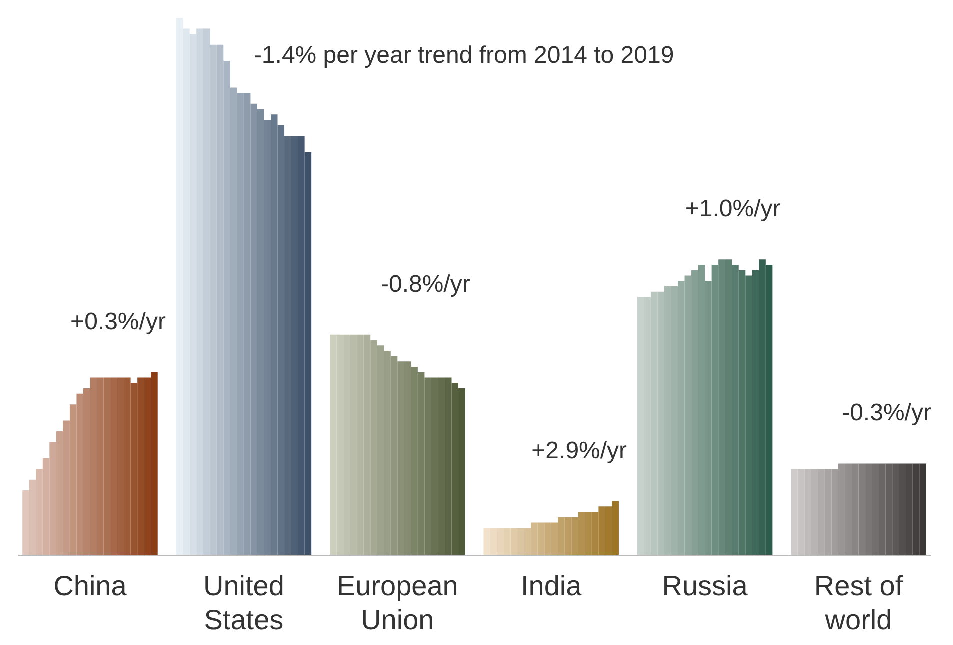  I want to click on annotation: +1.0%/yr, so click(733, 209).